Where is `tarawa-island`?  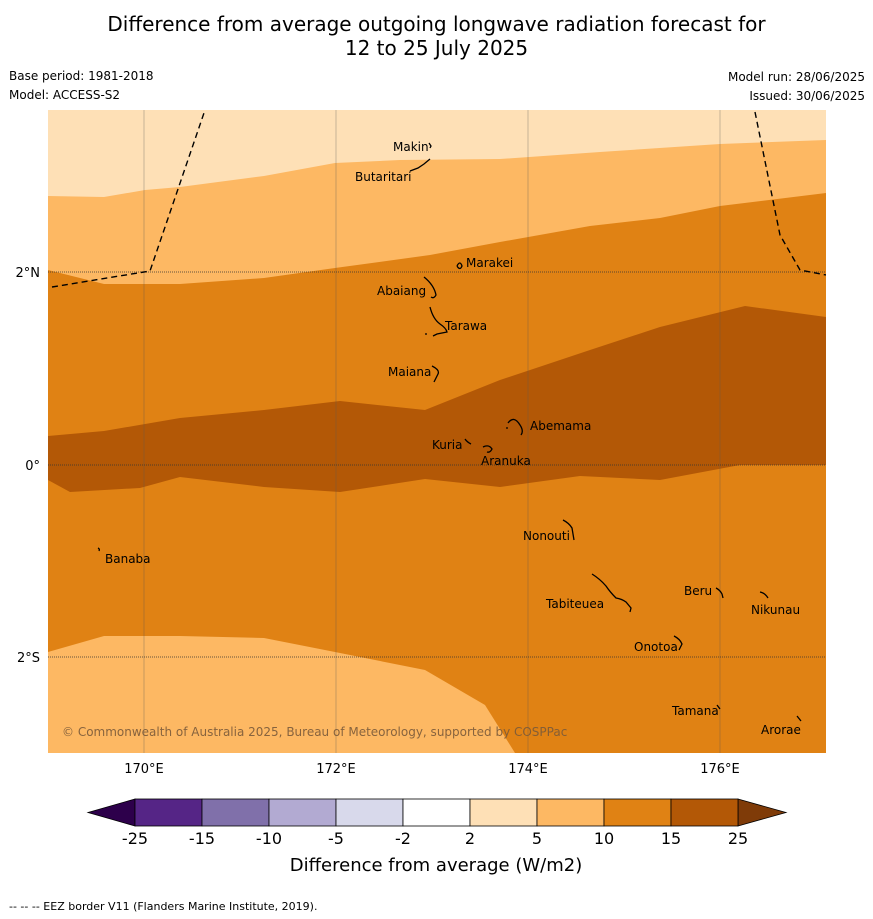
tarawa-island is located at coordinates (436, 321).